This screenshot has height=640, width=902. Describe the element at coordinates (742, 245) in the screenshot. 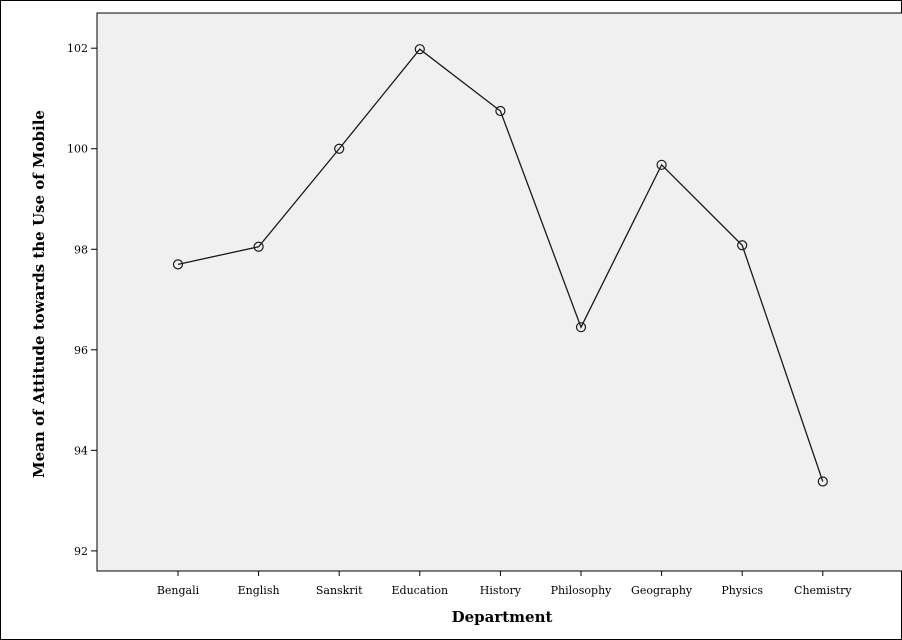

I see `data-point-physics` at that location.